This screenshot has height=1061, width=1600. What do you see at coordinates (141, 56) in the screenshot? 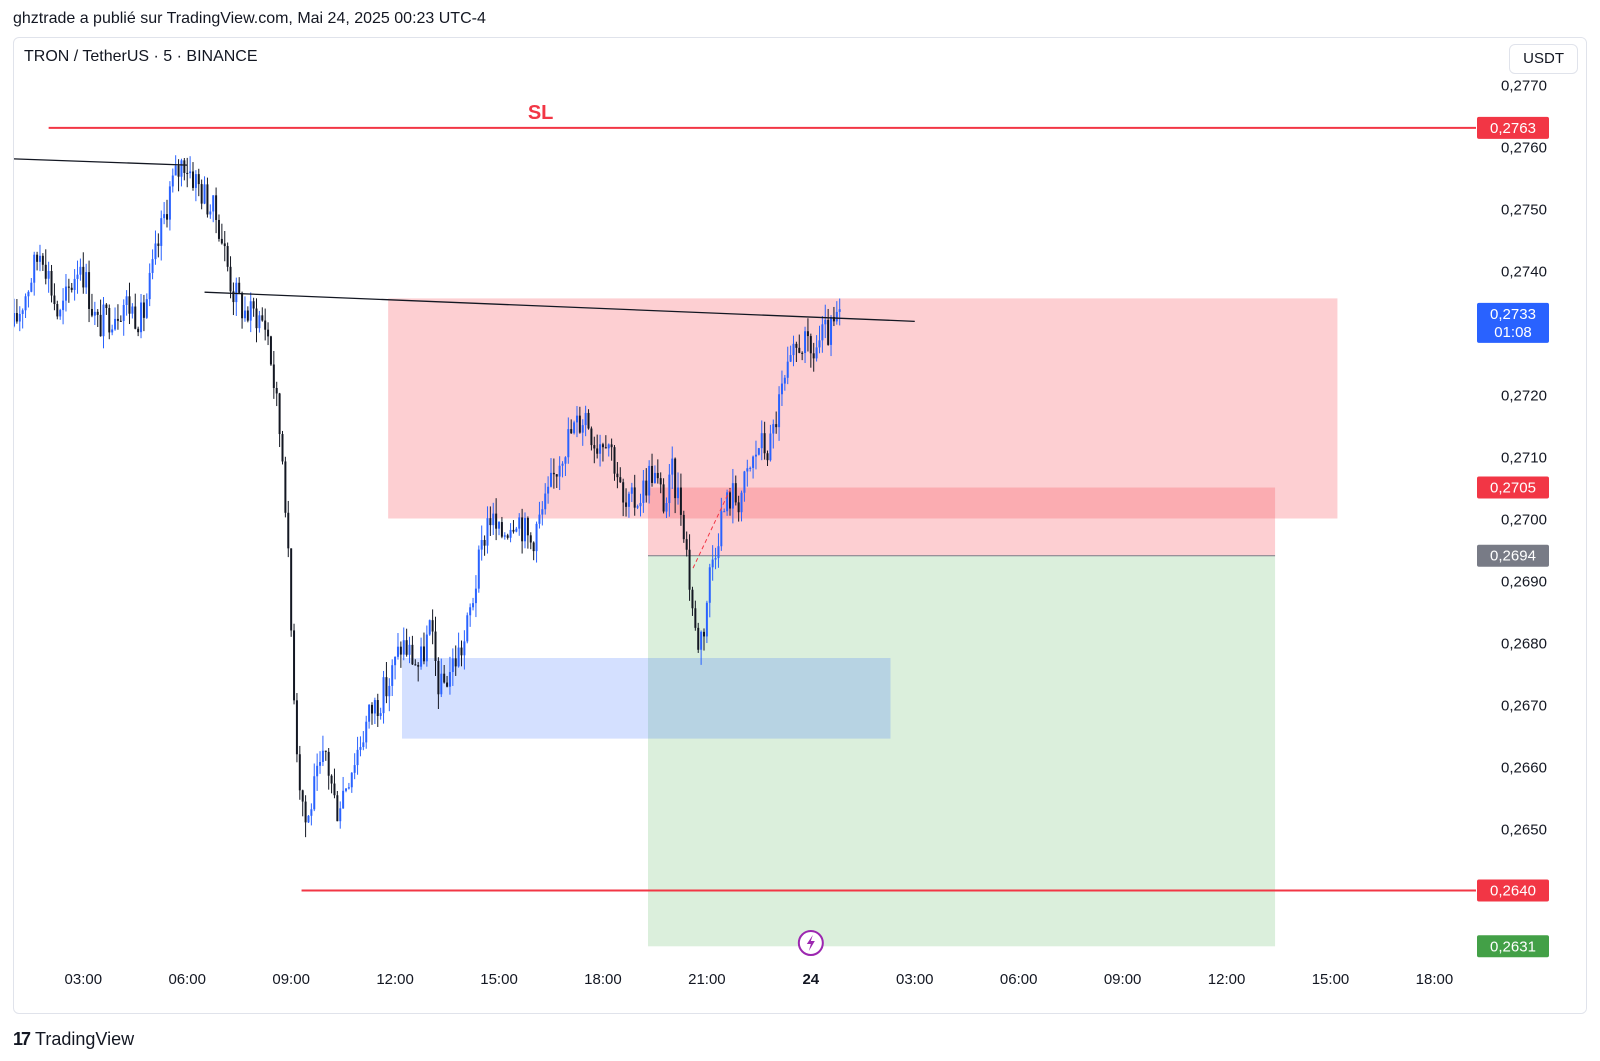
I see `symbol-title: TRON / TetherUS · 5 · BINANCE` at bounding box center [141, 56].